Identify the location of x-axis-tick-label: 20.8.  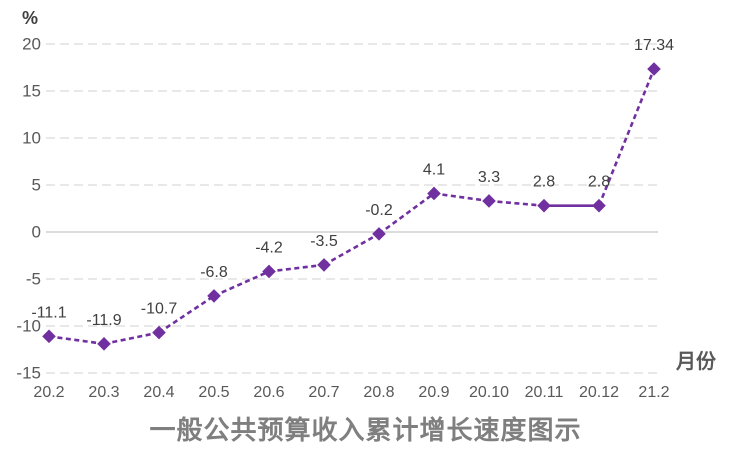
(378, 392).